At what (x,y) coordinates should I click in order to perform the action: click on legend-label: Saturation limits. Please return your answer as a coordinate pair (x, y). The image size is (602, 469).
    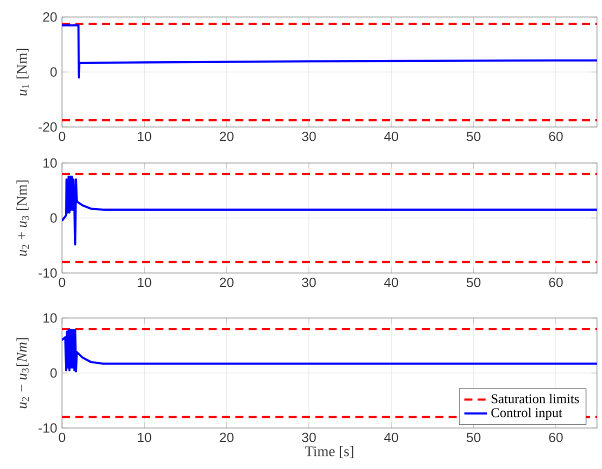
    Looking at the image, I should click on (535, 399).